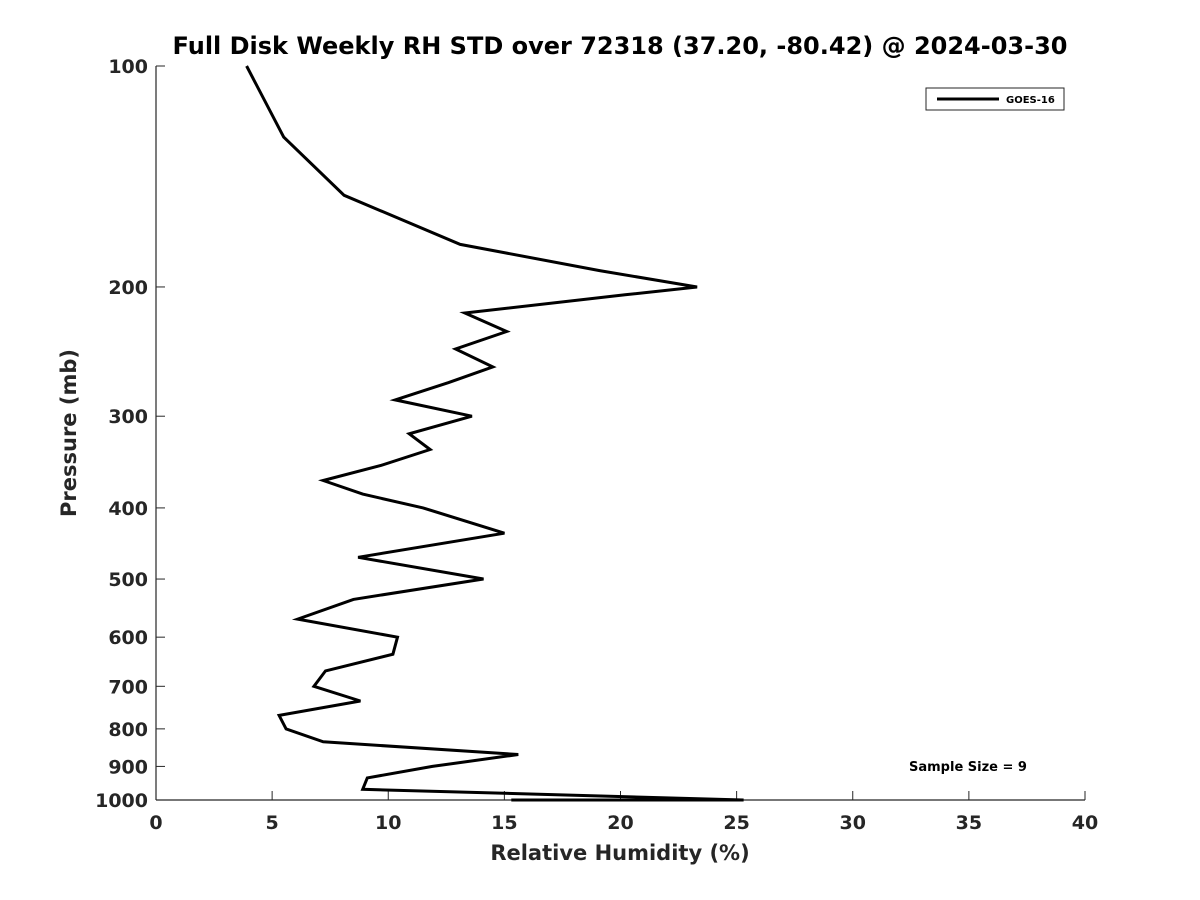 Image resolution: width=1200 pixels, height=900 pixels. I want to click on x-tick-label: 10, so click(388, 823).